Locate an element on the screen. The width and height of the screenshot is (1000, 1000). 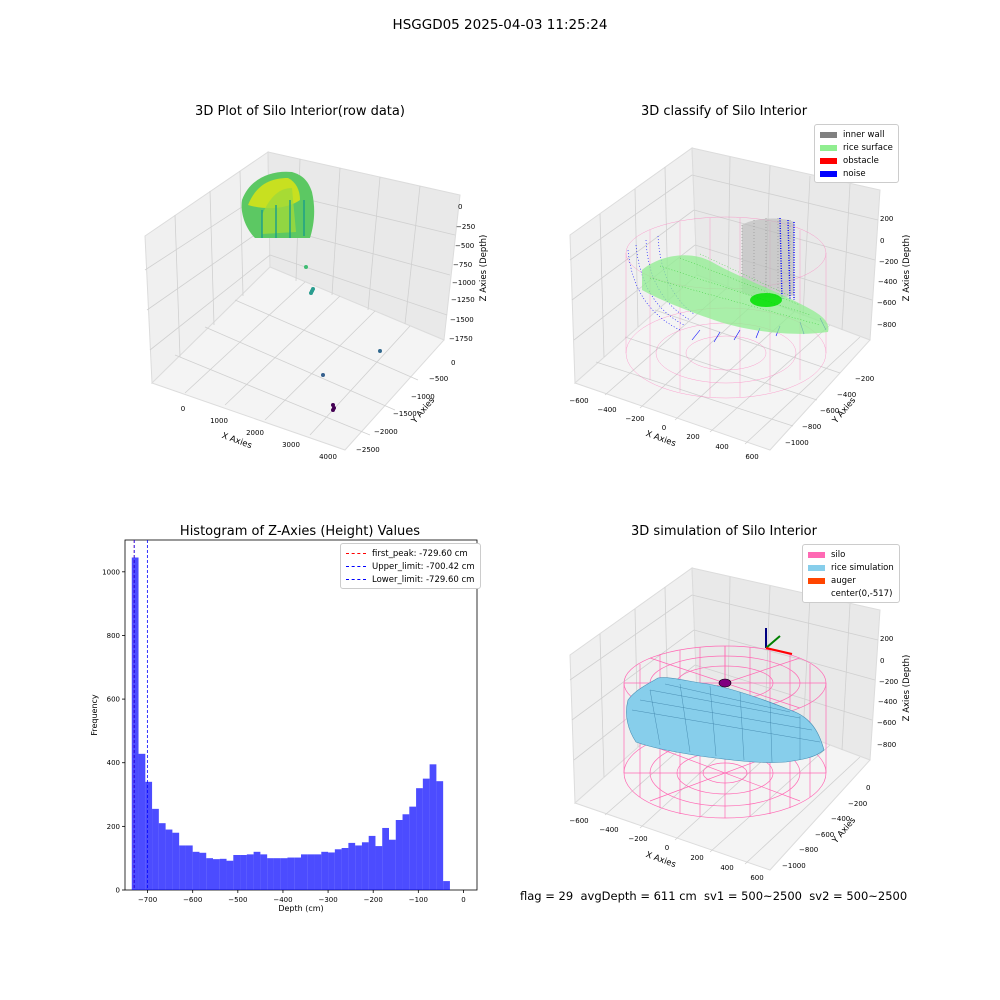
simulation-x-ticks: −600 −400 −200 0 200 400 600 is located at coordinates (666, 849).